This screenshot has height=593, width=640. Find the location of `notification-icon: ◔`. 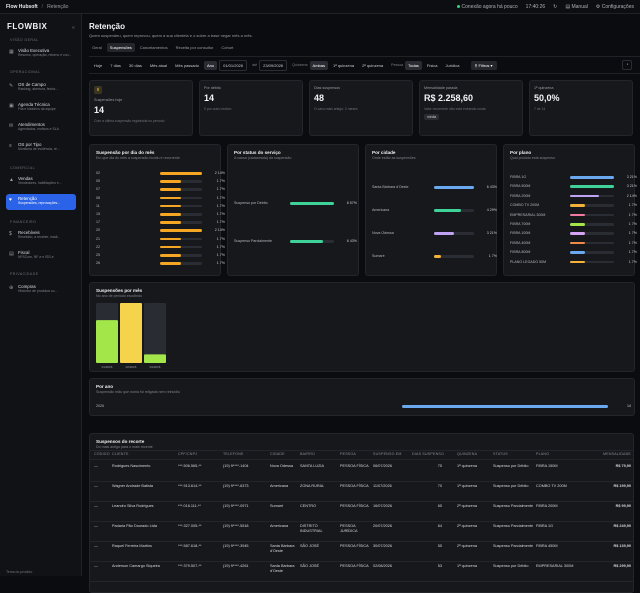

notification-icon: ◔ is located at coordinates (627, 65).